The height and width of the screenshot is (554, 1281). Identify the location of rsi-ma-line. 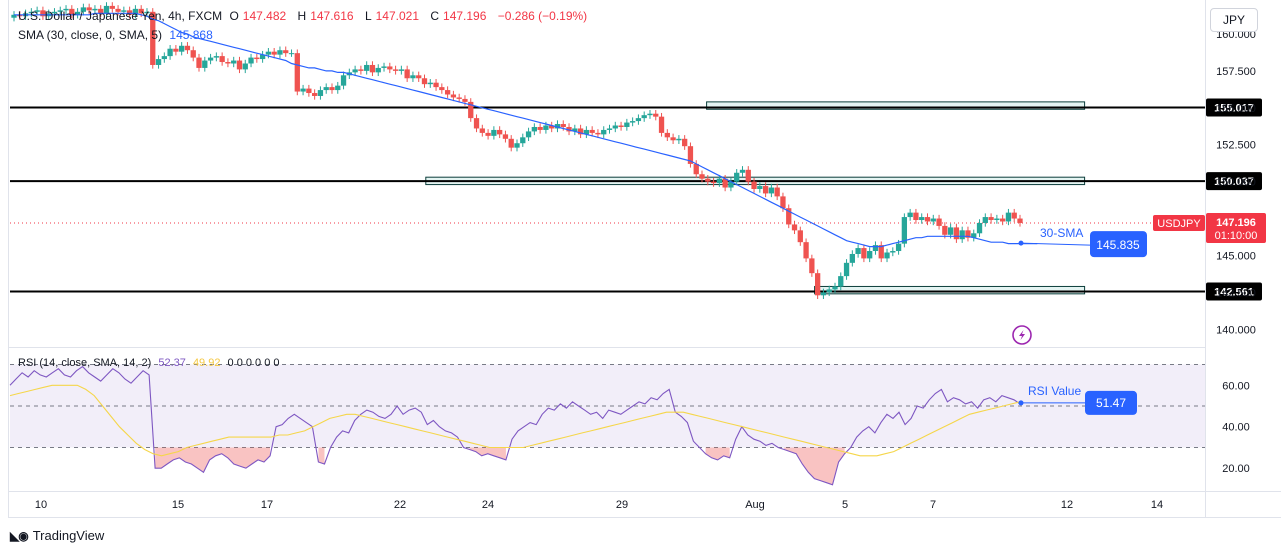
(515, 420).